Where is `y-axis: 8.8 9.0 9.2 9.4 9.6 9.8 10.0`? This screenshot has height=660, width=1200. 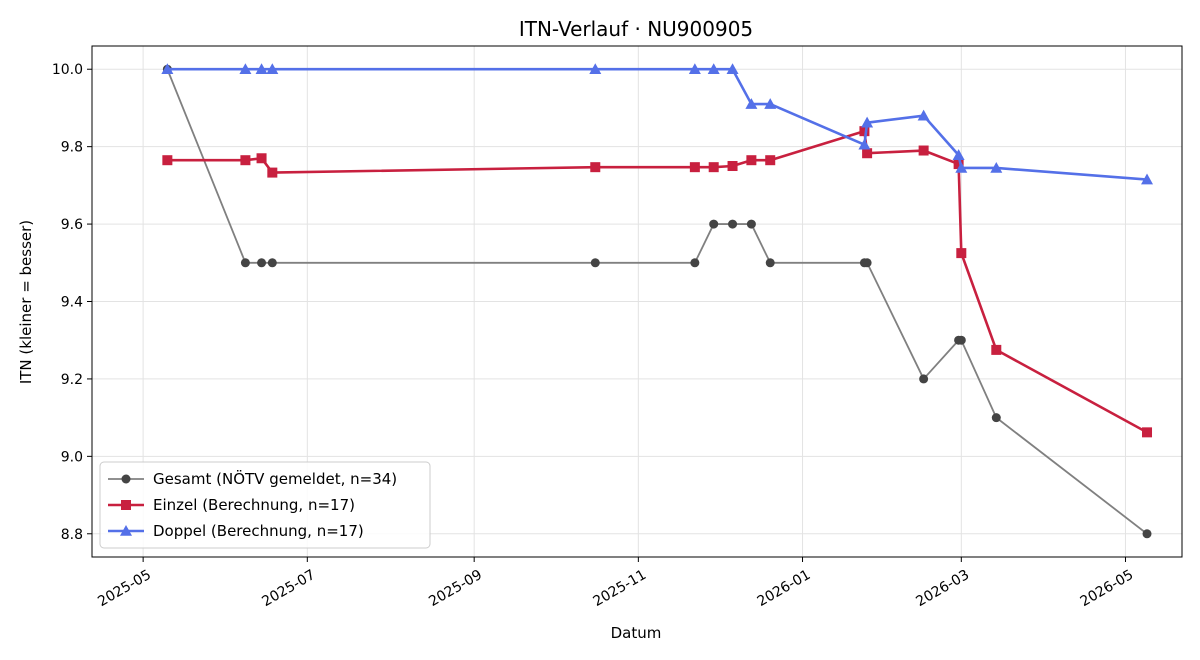
y-axis: 8.8 9.0 9.2 9.4 9.6 9.8 10.0 is located at coordinates (72, 302).